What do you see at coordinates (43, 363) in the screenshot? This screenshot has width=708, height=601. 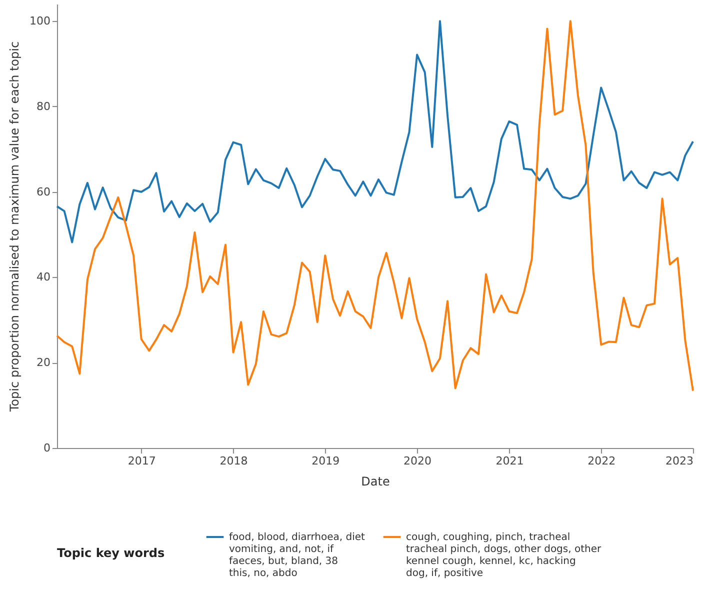 I see `y-tick-label: 20` at bounding box center [43, 363].